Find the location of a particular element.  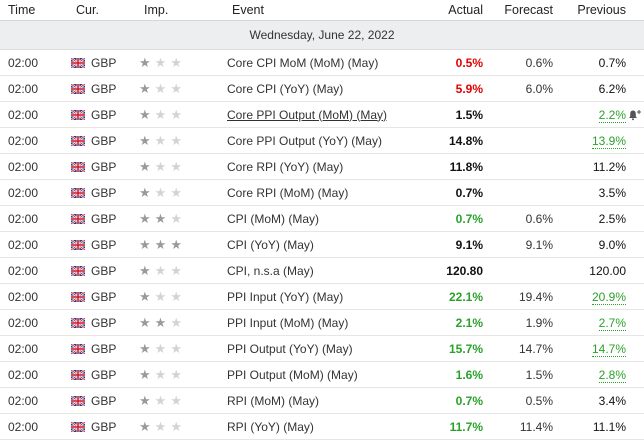

row-previous: 2.7% is located at coordinates (594, 322).